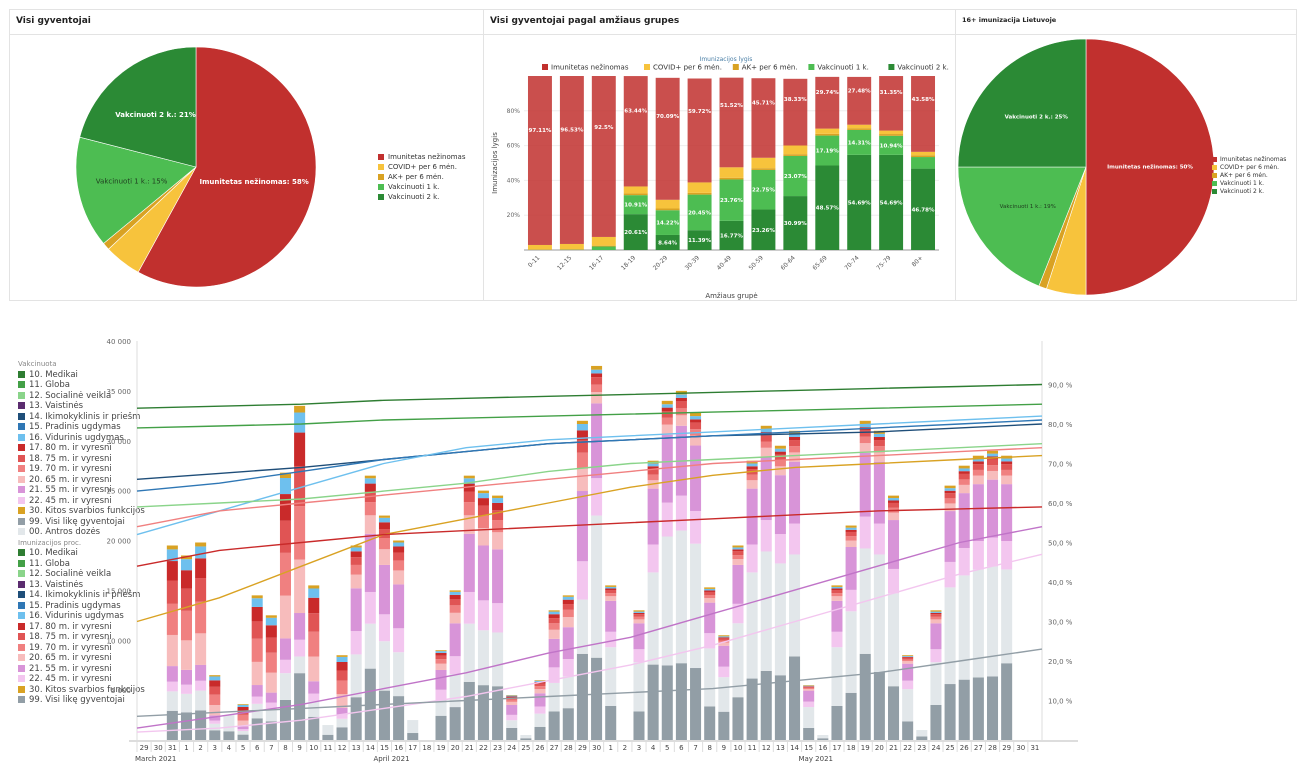 The width and height of the screenshot is (1313, 767). What do you see at coordinates (119, 542) in the screenshot?
I see `y-left-tick-label: 20 000` at bounding box center [119, 542].